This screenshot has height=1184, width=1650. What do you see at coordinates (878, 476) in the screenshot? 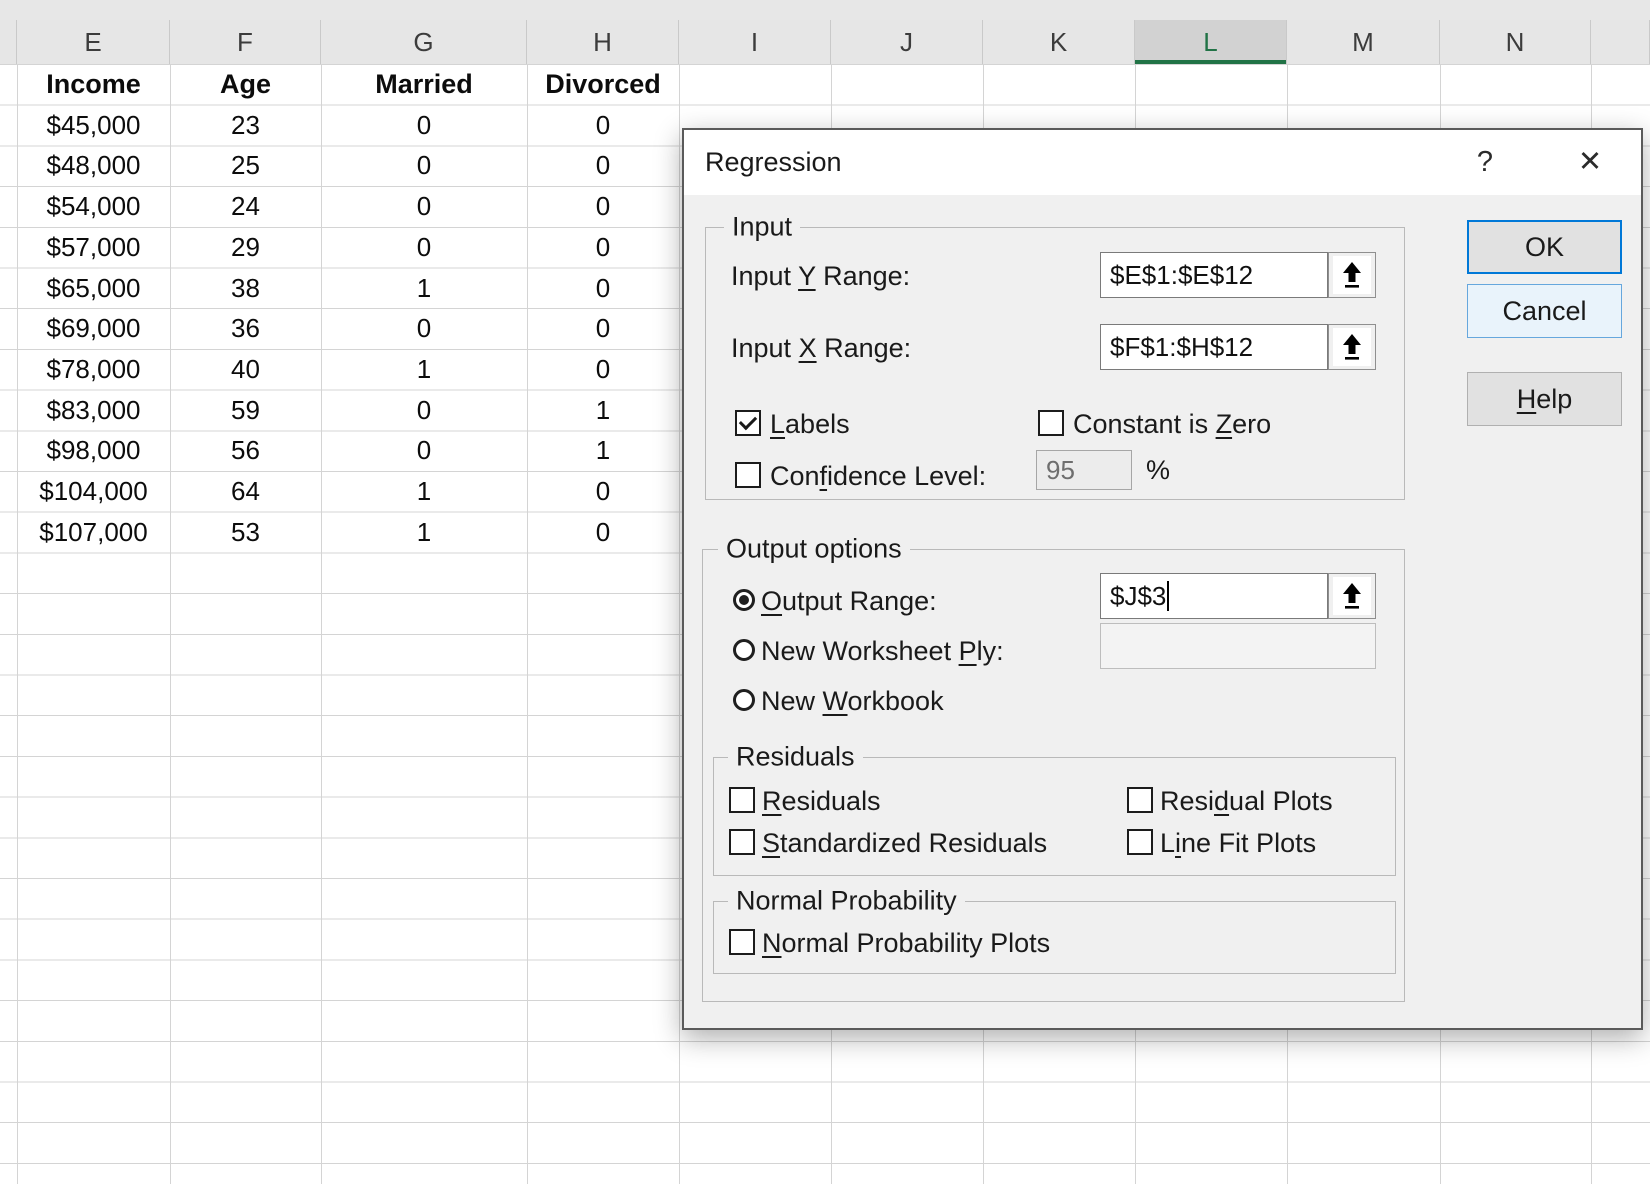
I see `confidence-level-label: Confidence Level:` at bounding box center [878, 476].